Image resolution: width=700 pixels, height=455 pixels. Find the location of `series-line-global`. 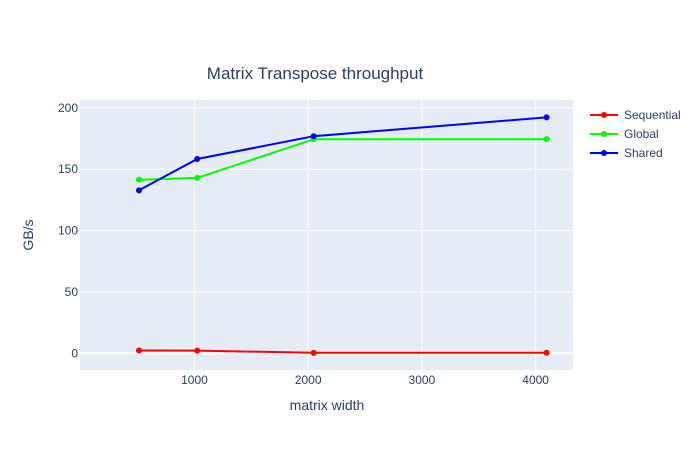

series-line-global is located at coordinates (342, 159).